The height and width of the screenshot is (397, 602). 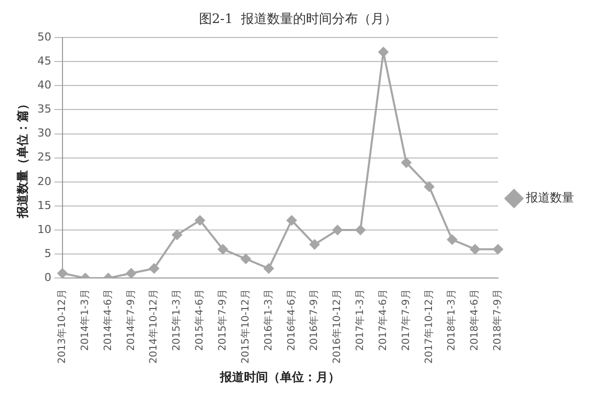 What do you see at coordinates (474, 320) in the screenshot?
I see `x-tick-label: 2018年4-6月` at bounding box center [474, 320].